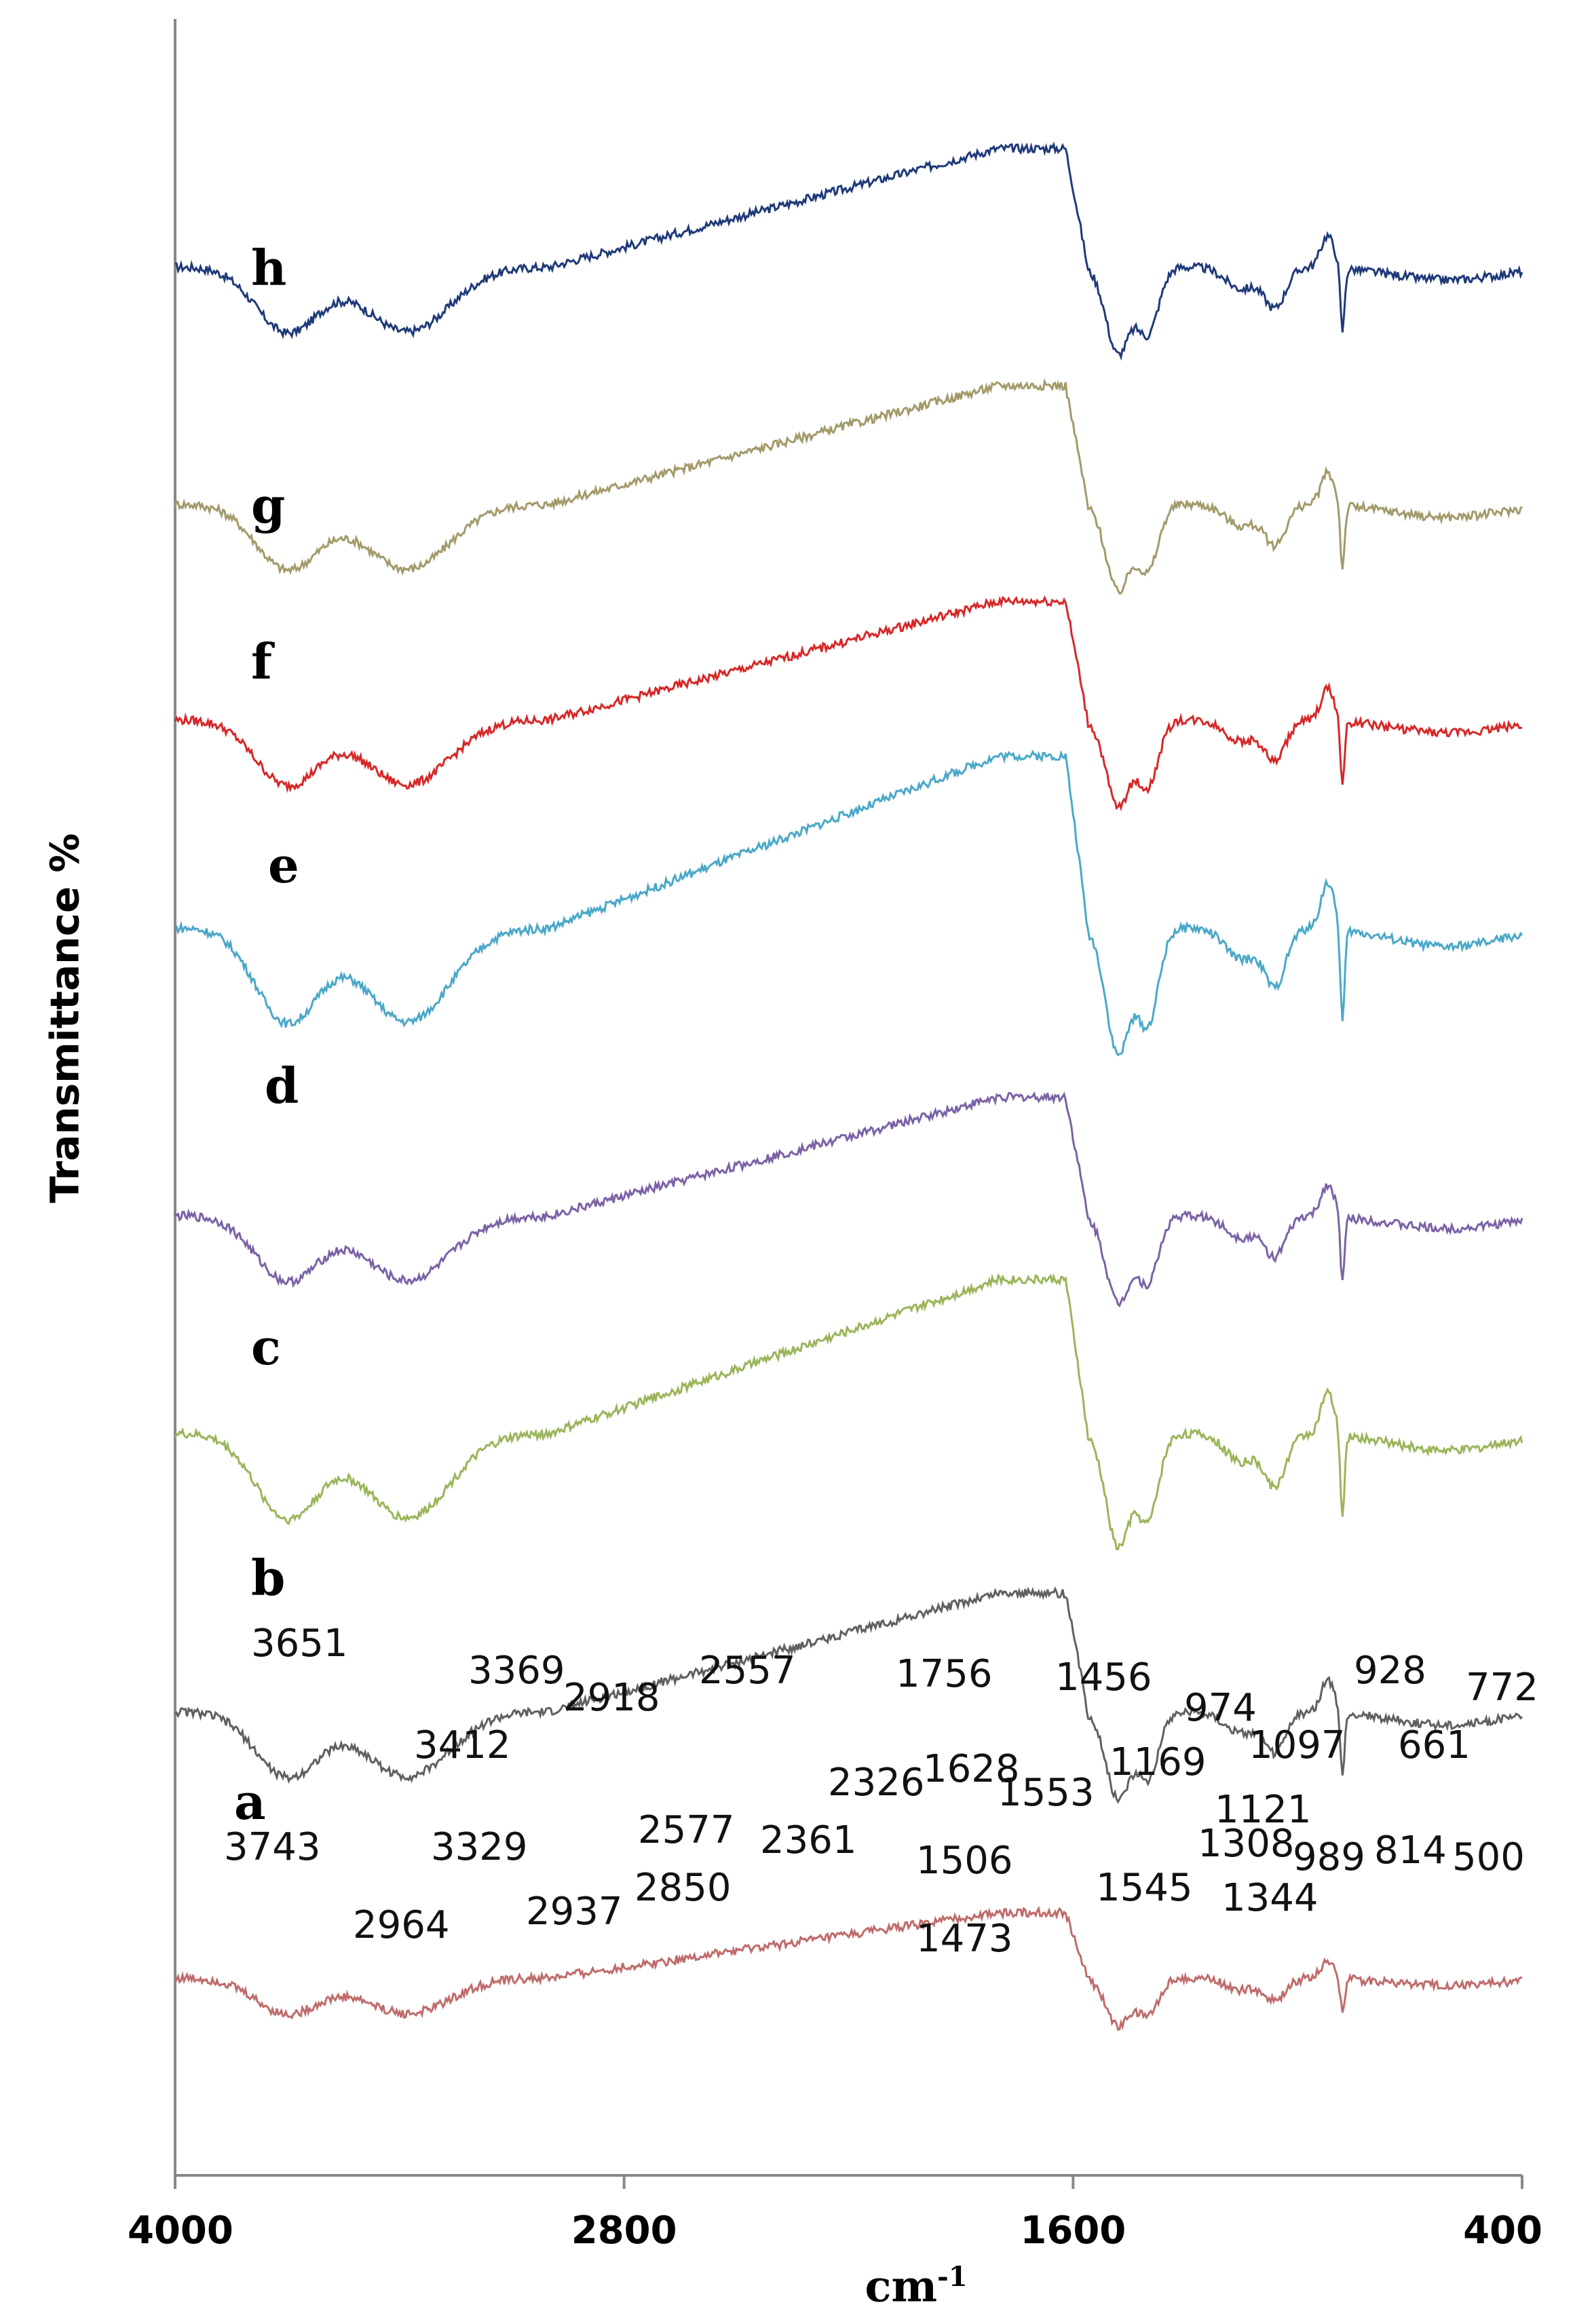  What do you see at coordinates (848, 1199) in the screenshot?
I see `series-line-d` at bounding box center [848, 1199].